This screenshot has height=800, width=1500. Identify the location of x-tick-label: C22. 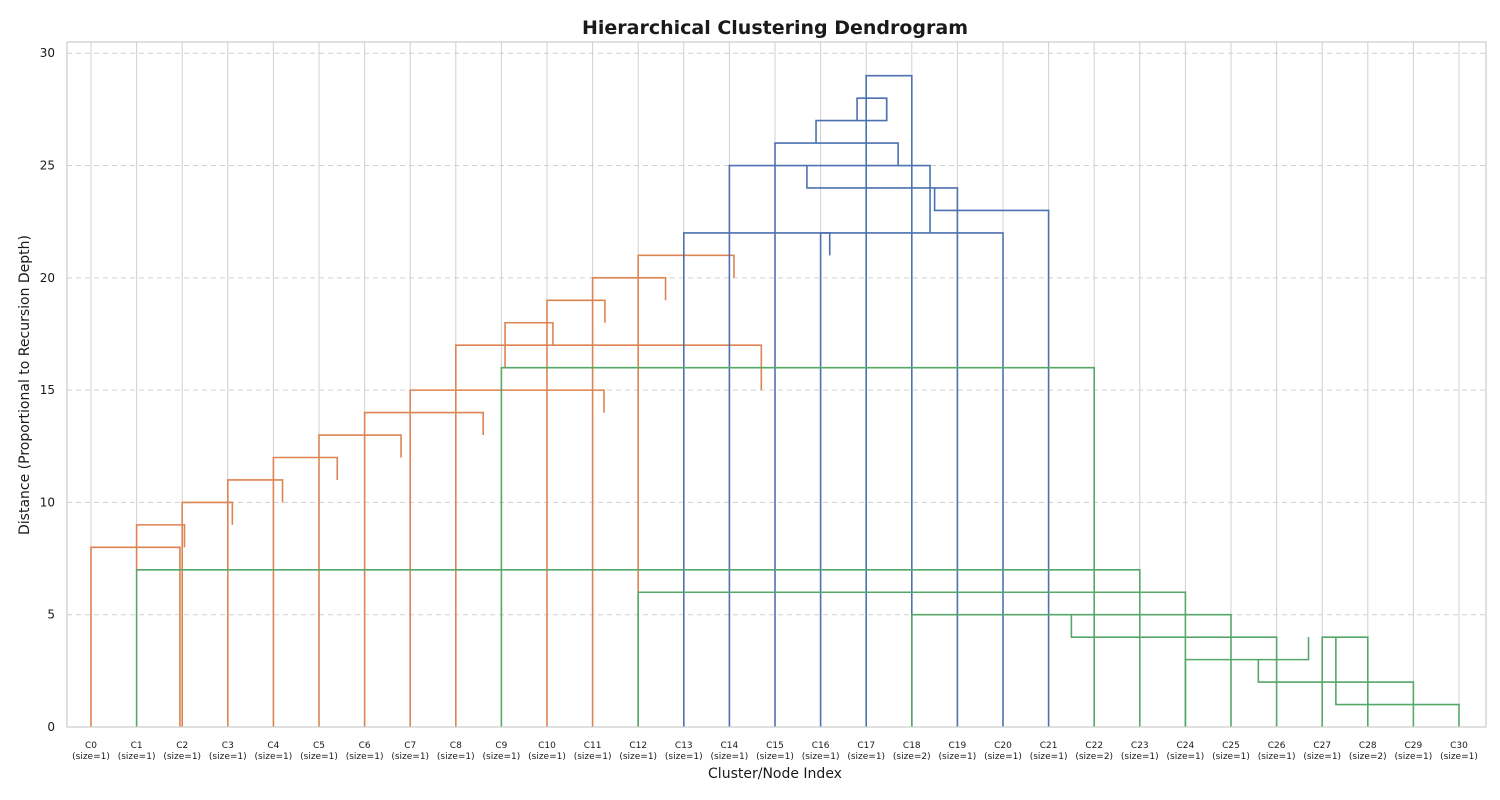
(1094, 746).